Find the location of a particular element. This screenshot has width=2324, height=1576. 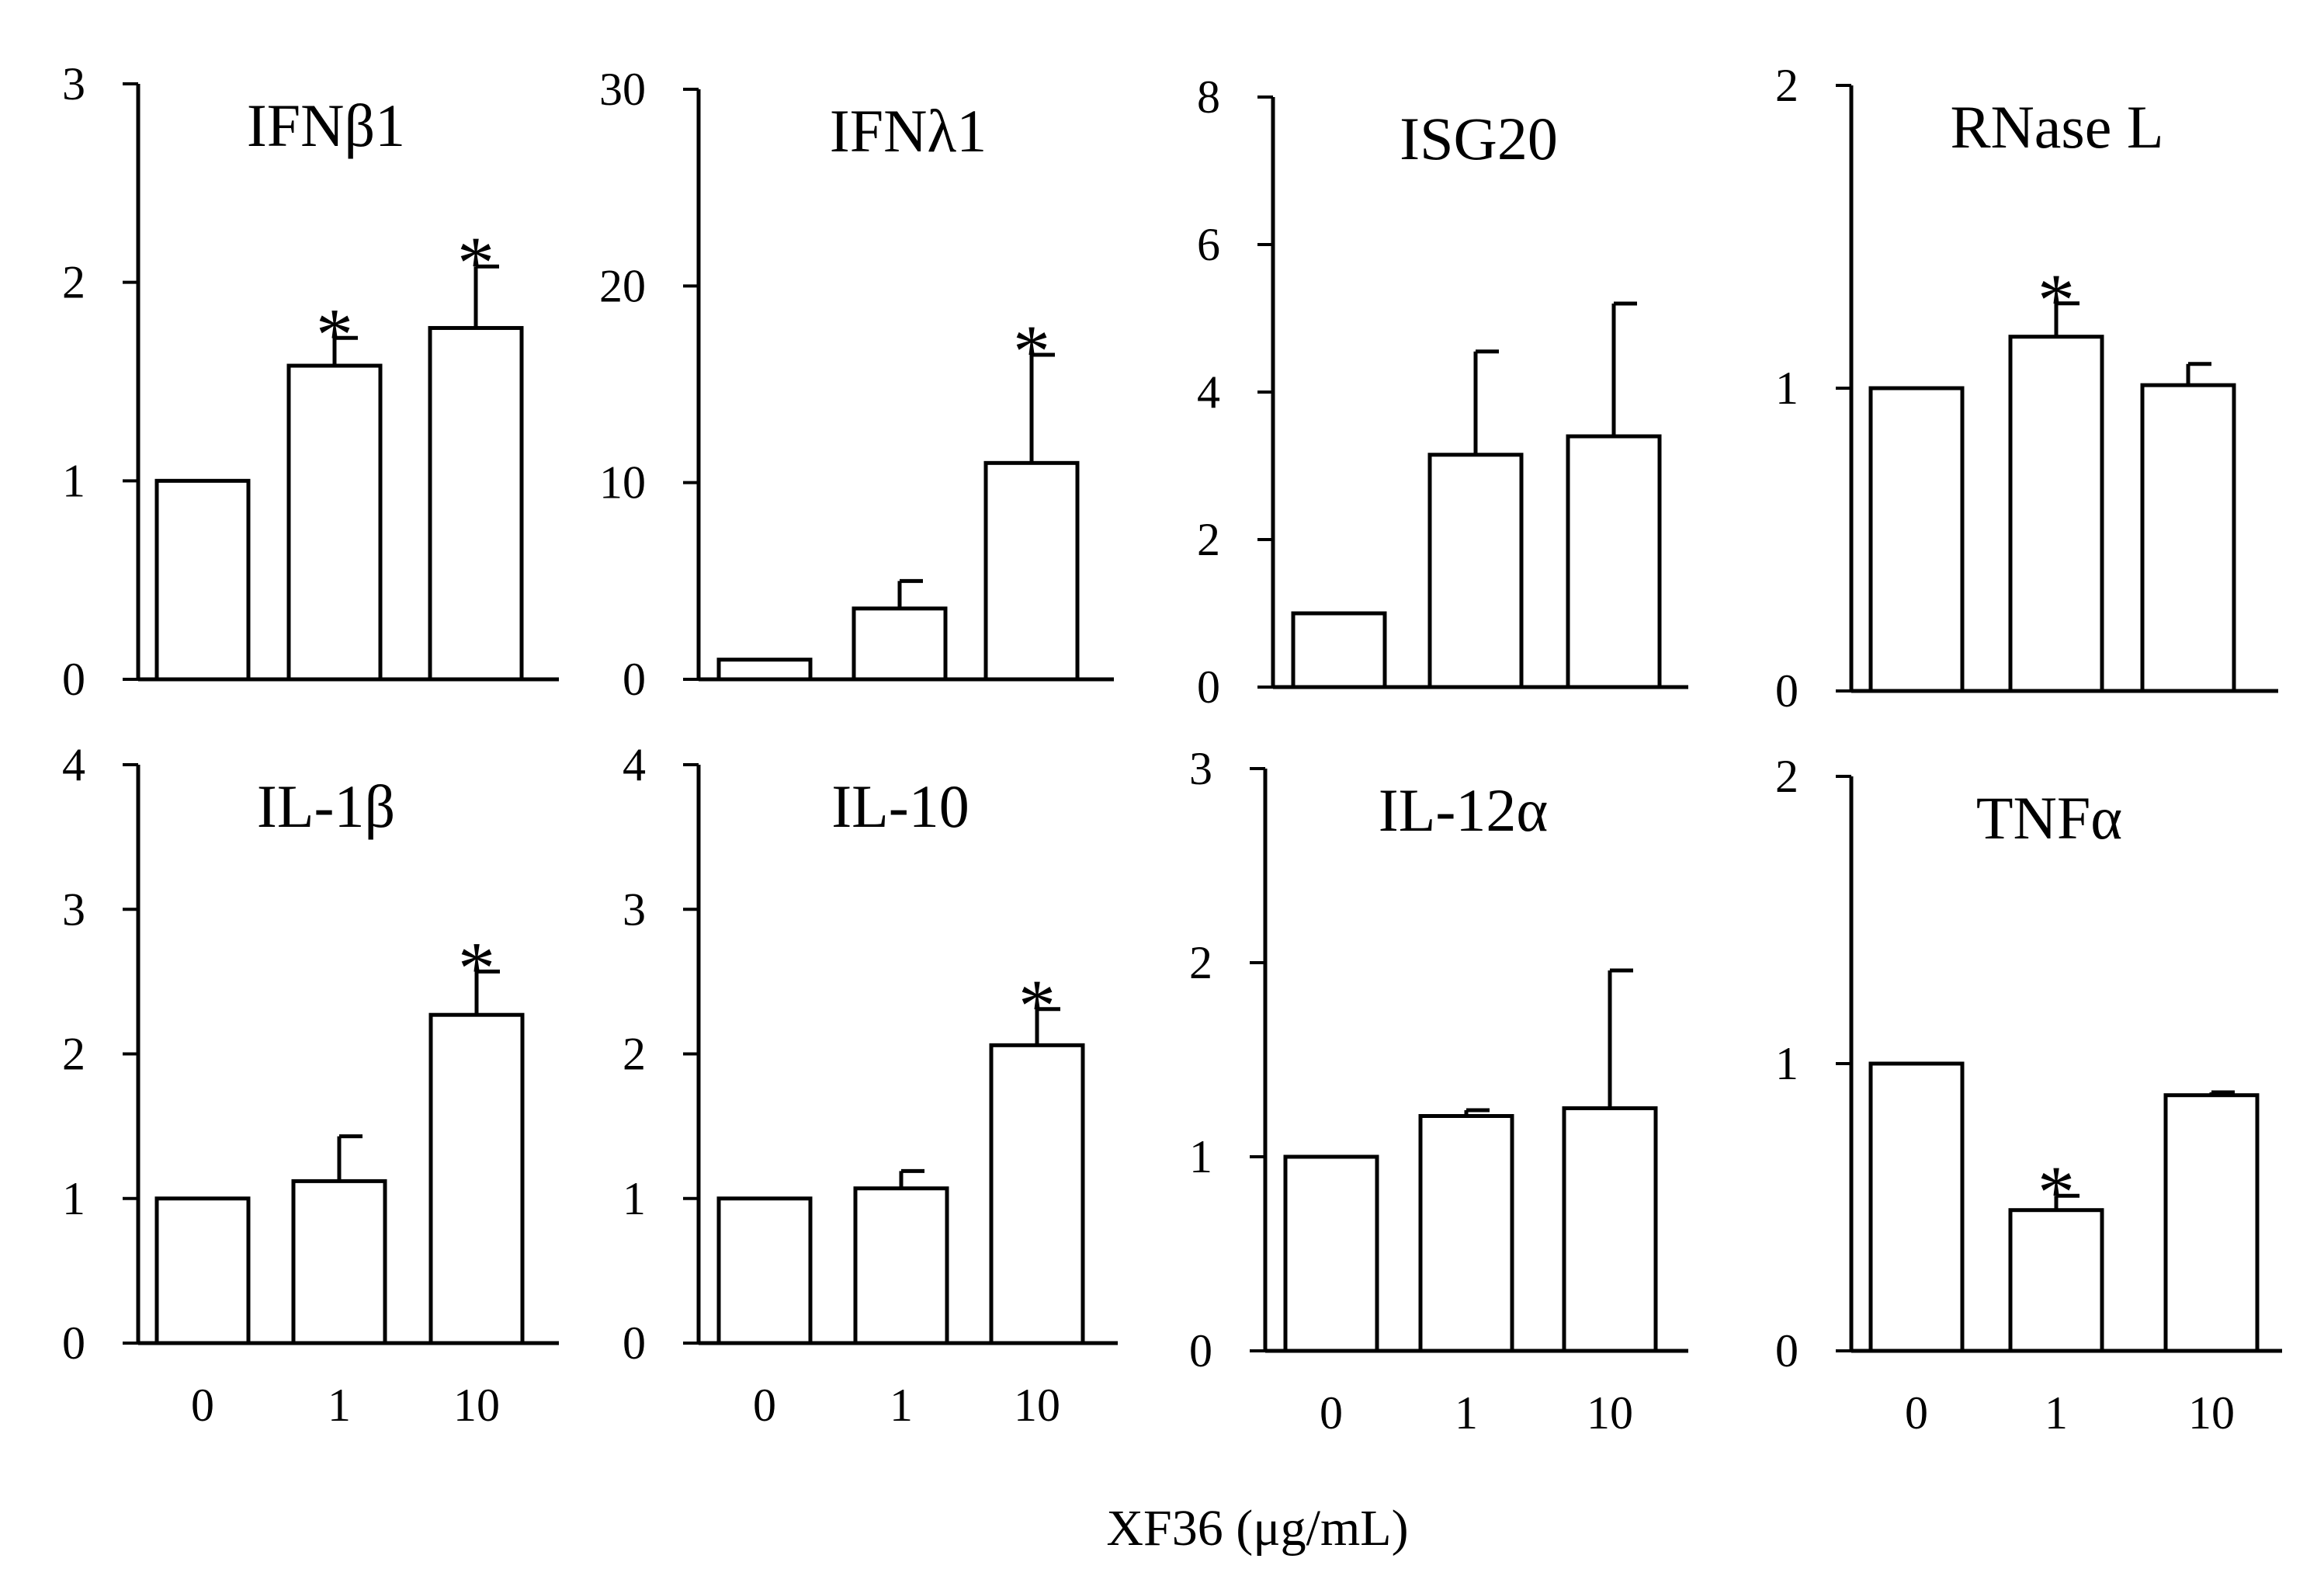

y-tick-label: 8 is located at coordinates (1208, 97).